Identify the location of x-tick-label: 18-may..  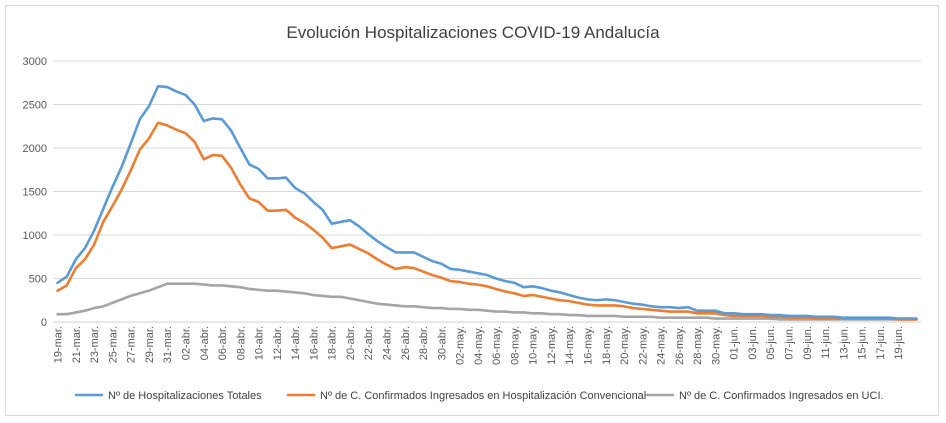
(607, 345).